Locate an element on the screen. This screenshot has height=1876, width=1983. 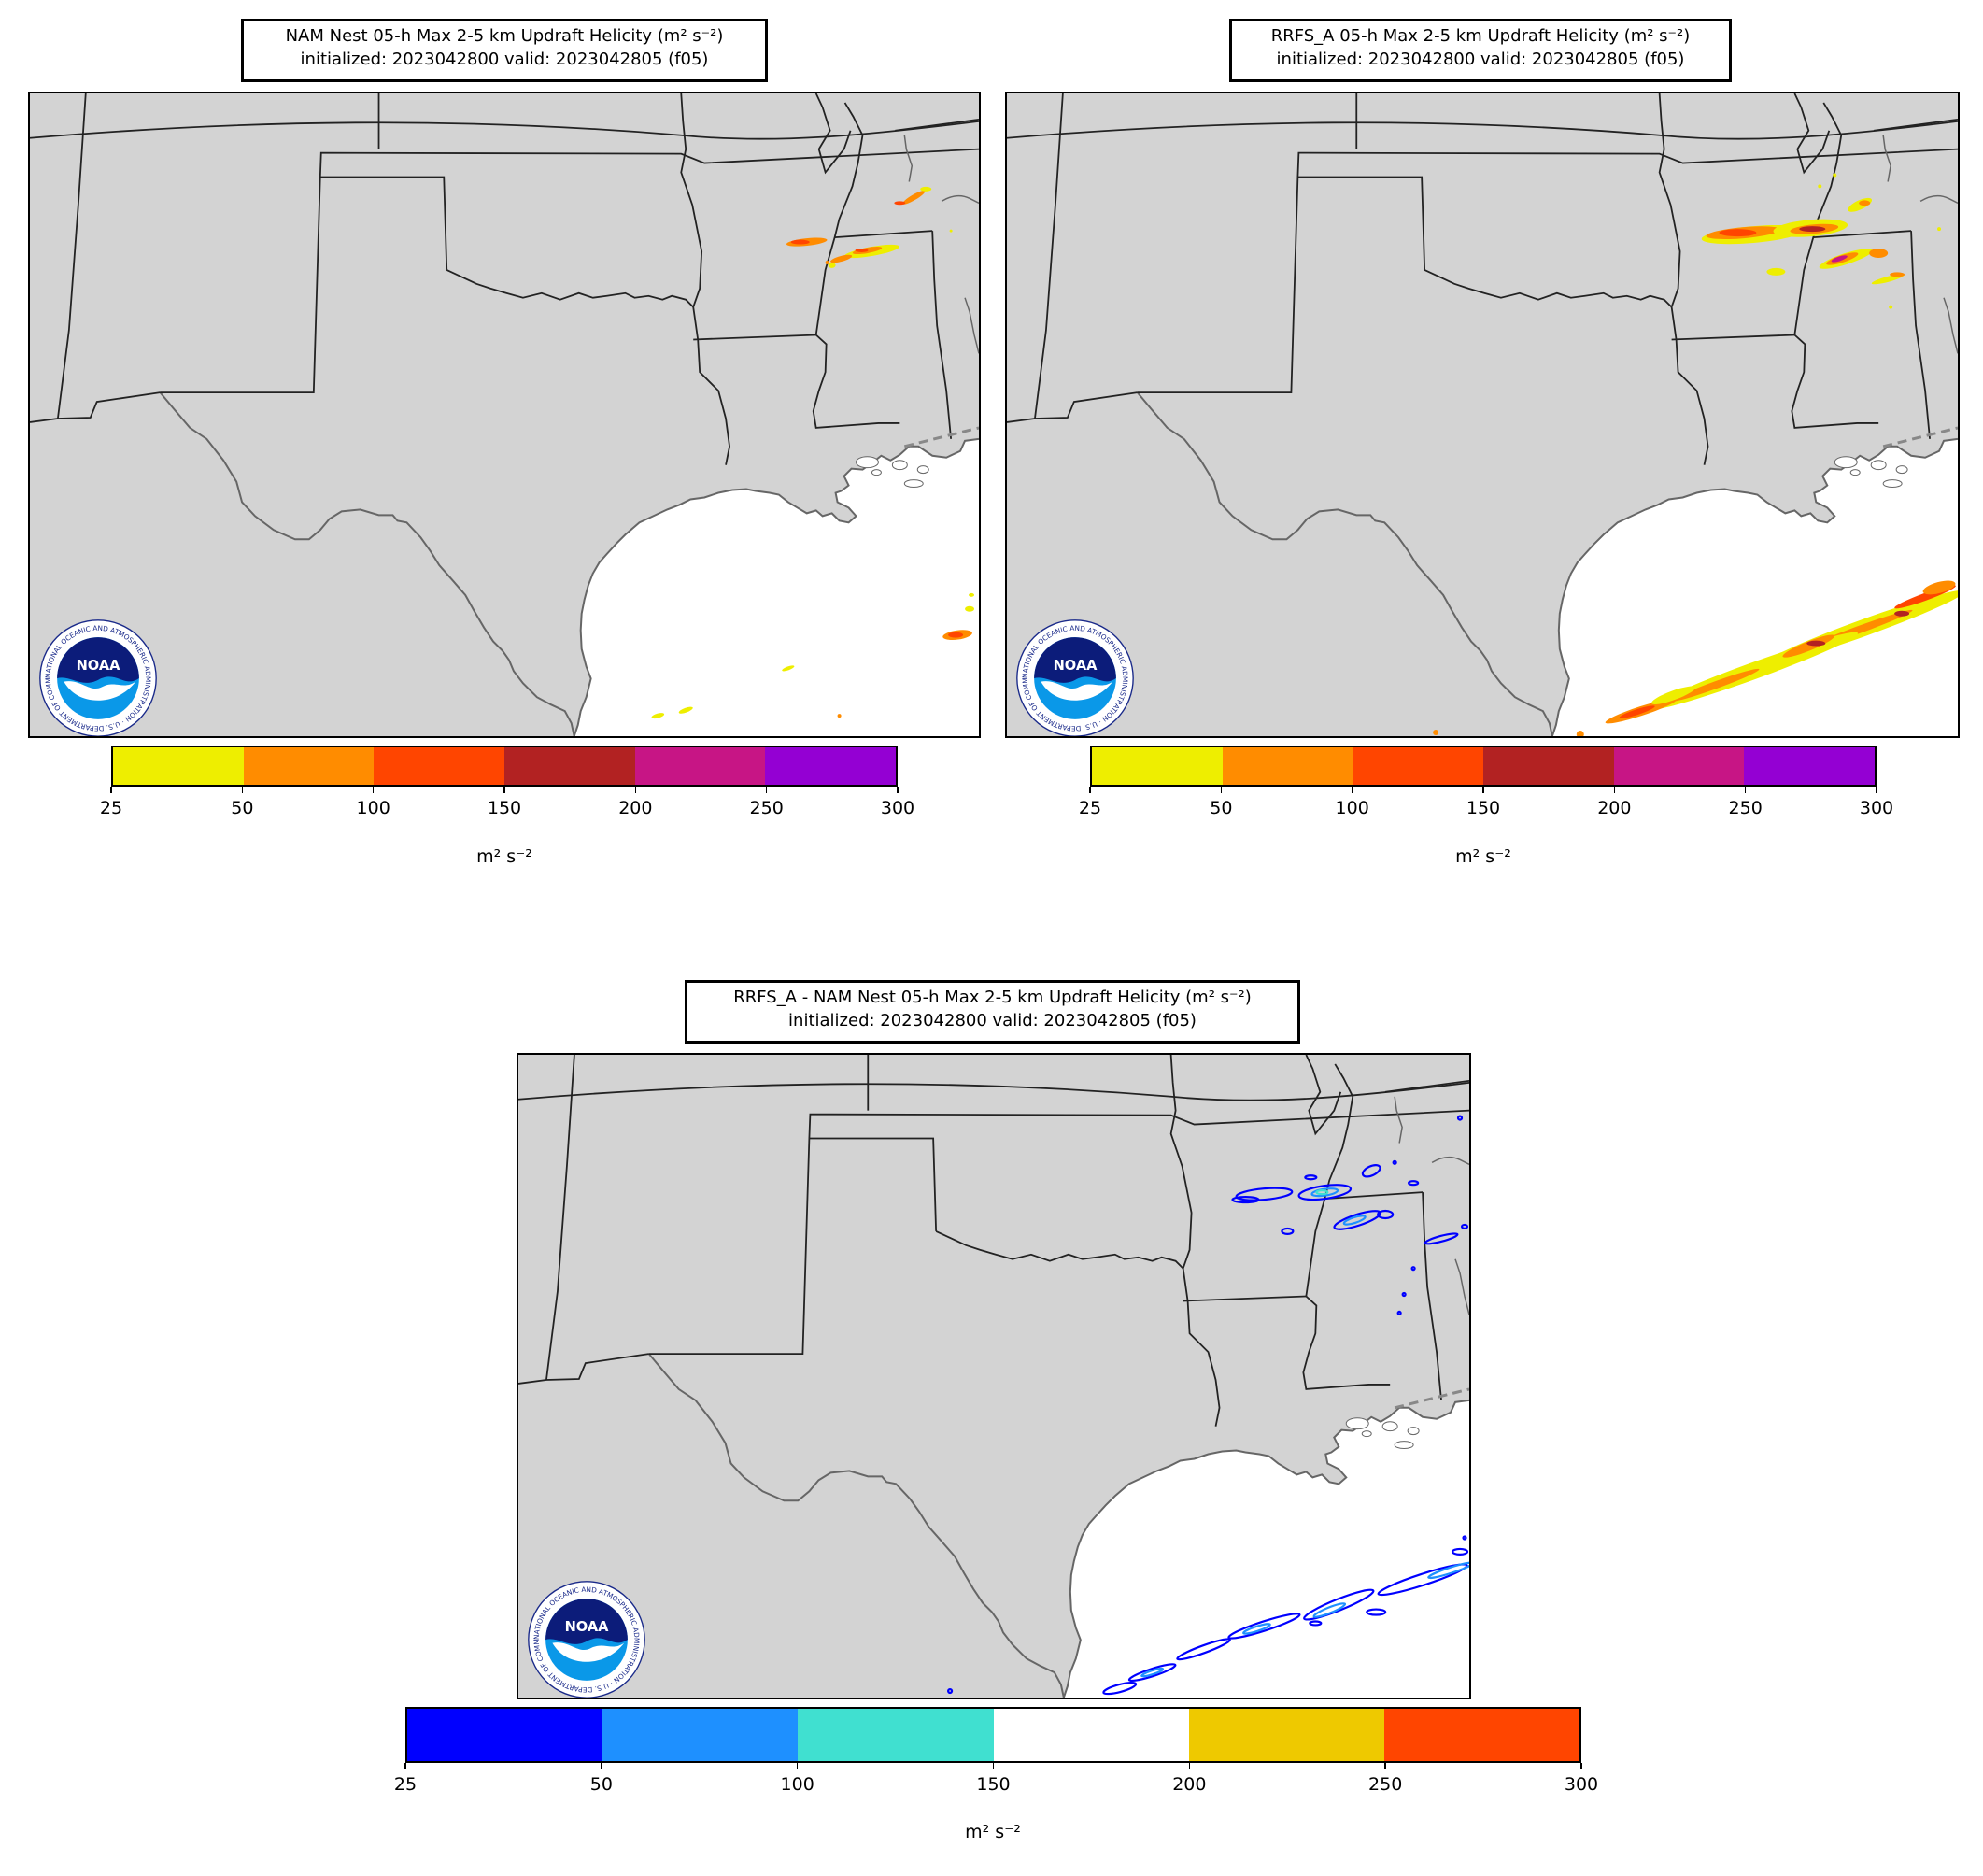
rrfs-colorbar-unit: m² s⁻² is located at coordinates (1483, 856).